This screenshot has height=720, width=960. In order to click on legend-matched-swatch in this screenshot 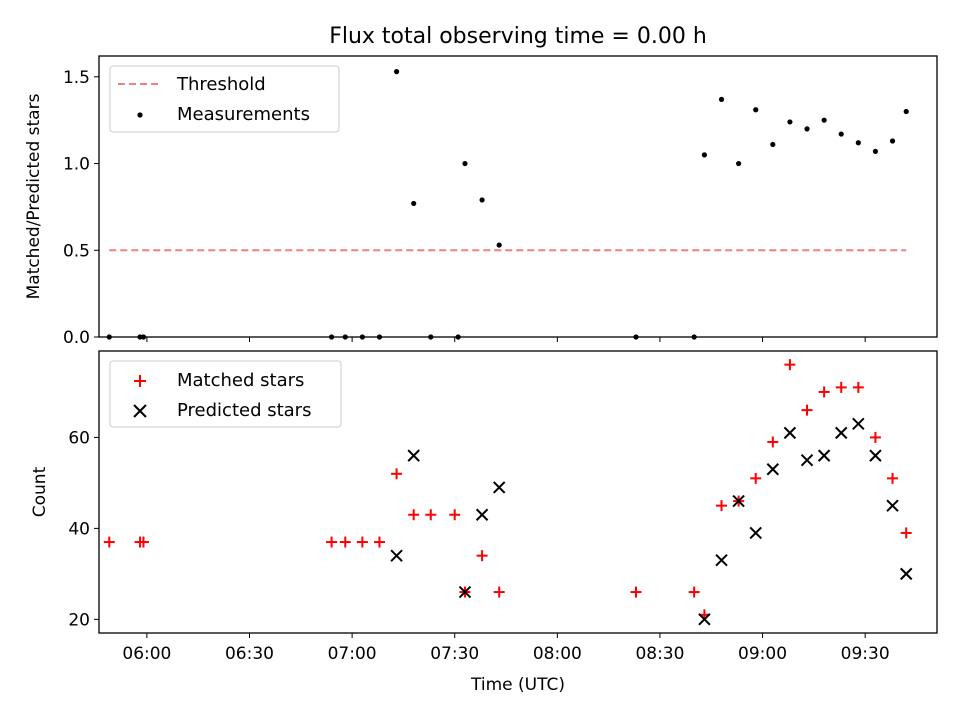, I will do `click(140, 381)`.